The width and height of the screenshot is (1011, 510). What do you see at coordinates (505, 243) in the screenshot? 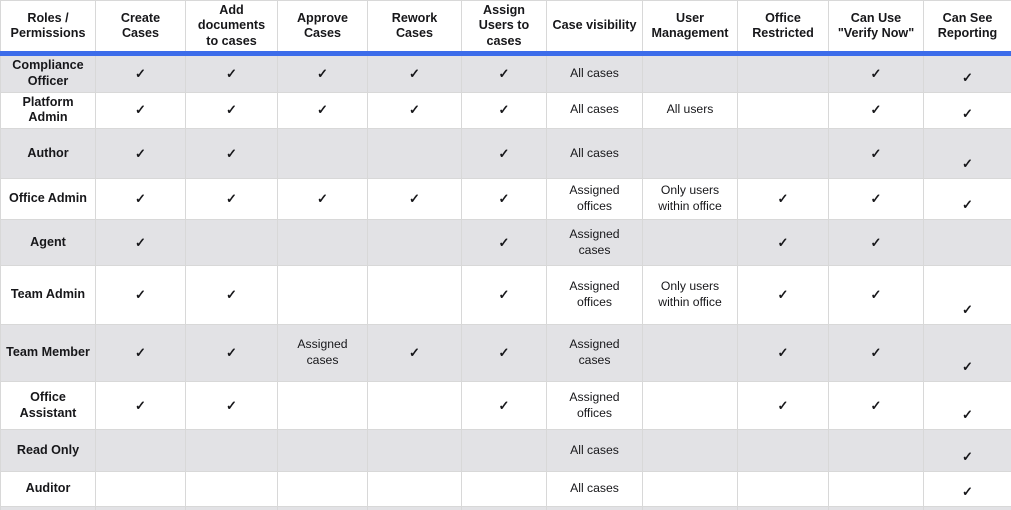
I see `table-row: Agent ✓ ✓ Assigned cases ✓ ✓` at bounding box center [505, 243].